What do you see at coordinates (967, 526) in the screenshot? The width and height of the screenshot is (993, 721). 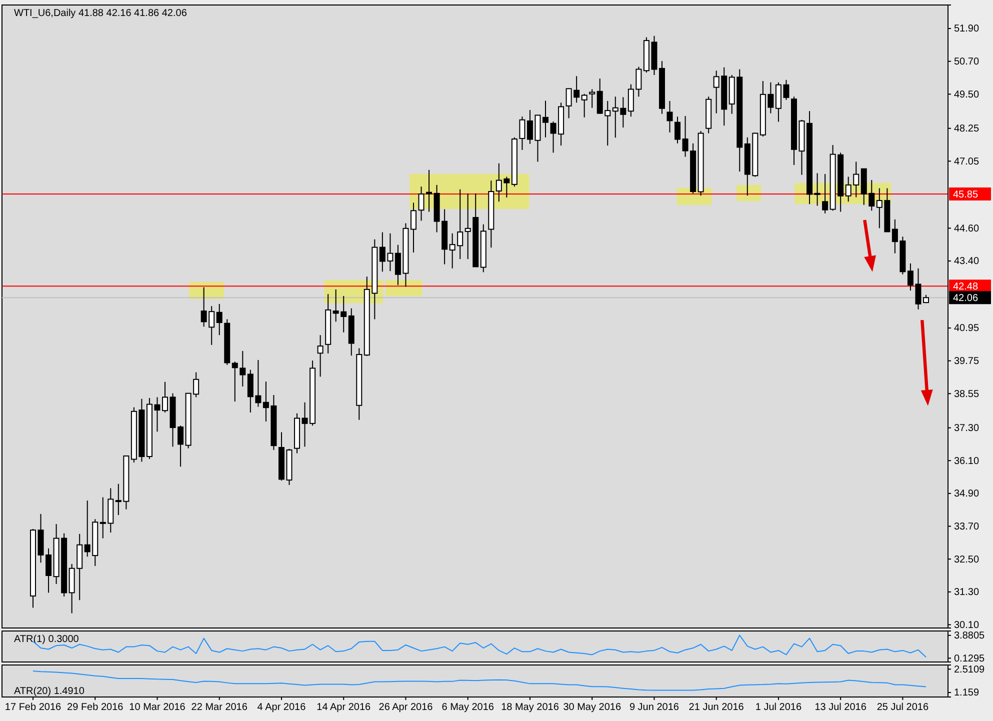 I see `y-tick-label: 33.70` at bounding box center [967, 526].